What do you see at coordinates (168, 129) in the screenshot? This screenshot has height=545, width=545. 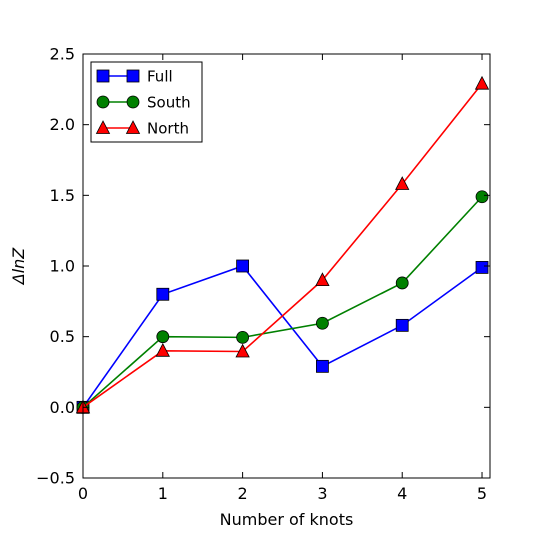 I see `legend-label-north: North` at bounding box center [168, 129].